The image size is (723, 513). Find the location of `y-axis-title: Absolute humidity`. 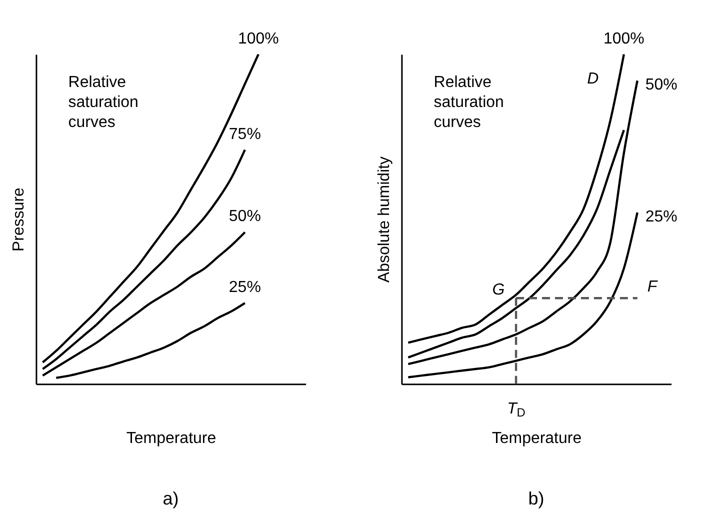

y-axis-title: Absolute humidity is located at coordinates (384, 219).